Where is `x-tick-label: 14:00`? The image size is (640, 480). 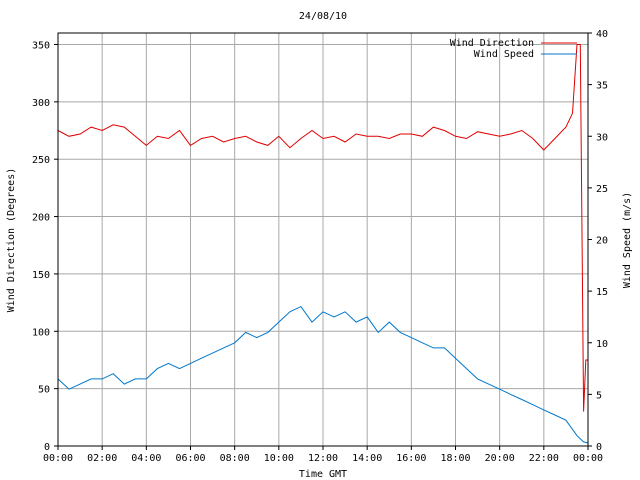 x-tick-label: 14:00 is located at coordinates (367, 458).